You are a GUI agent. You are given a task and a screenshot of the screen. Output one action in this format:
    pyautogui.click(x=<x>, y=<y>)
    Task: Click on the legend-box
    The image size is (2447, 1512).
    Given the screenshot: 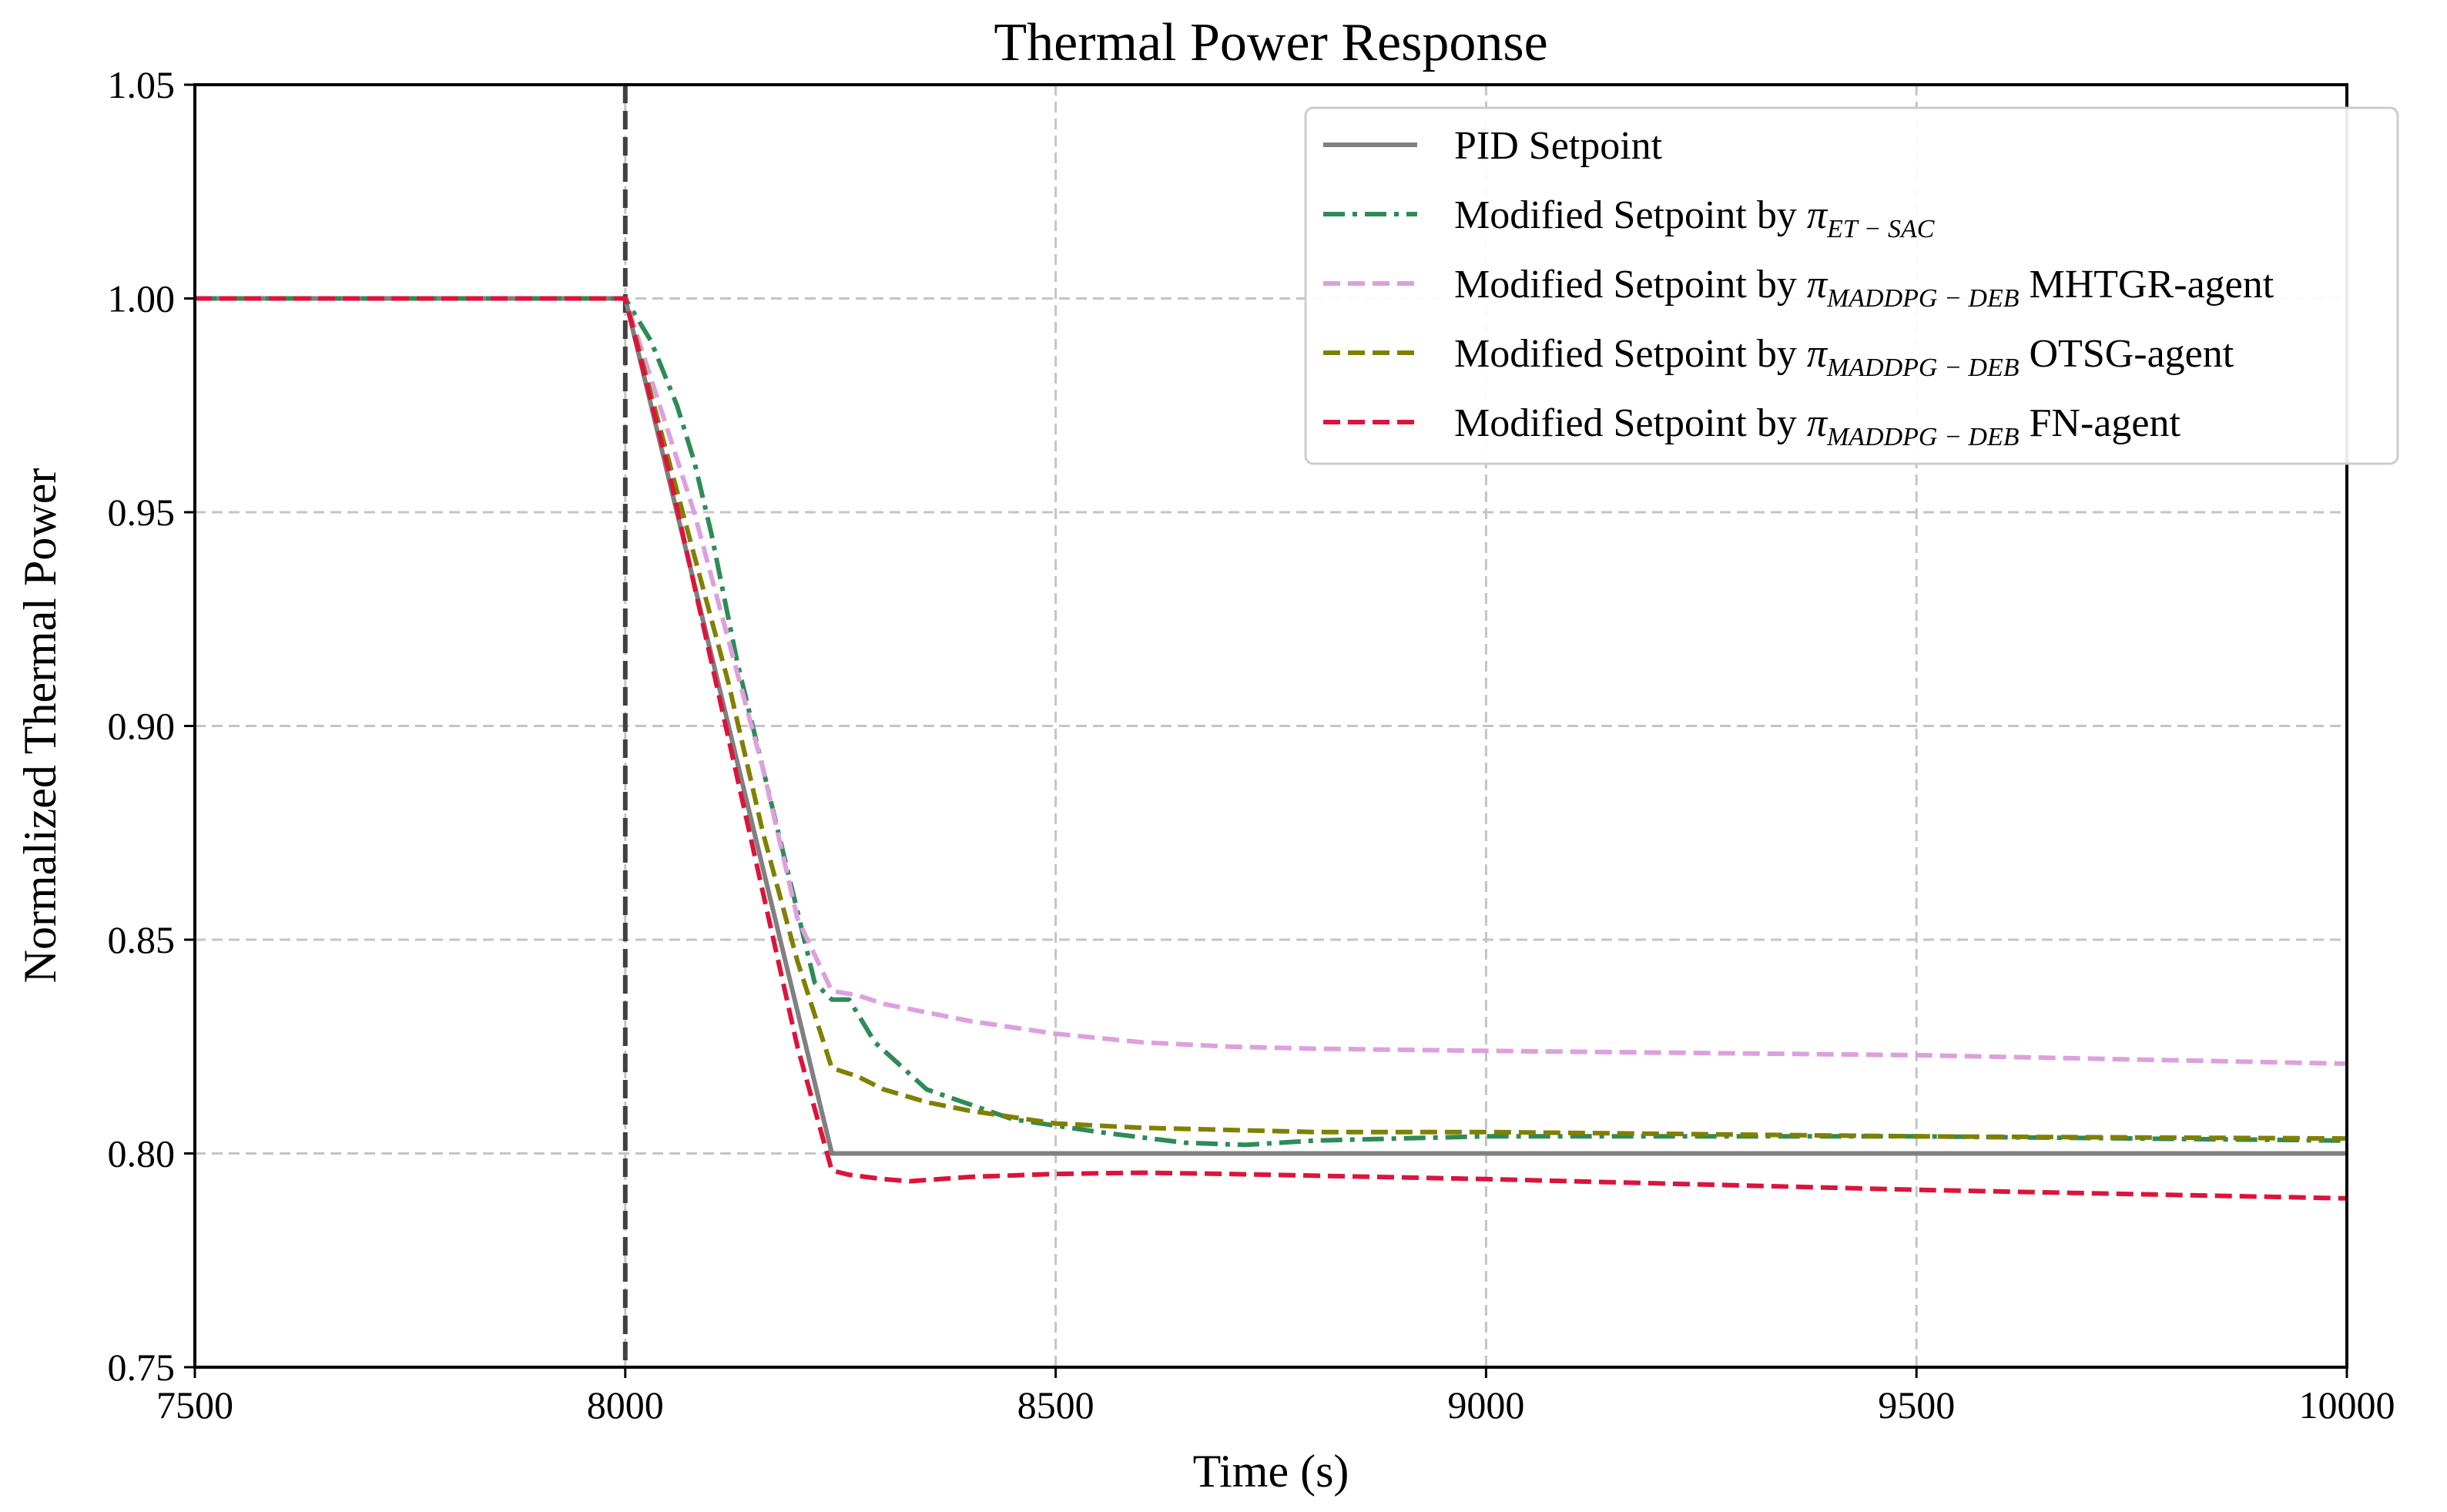 What is the action you would take?
    pyautogui.click(x=1851, y=286)
    